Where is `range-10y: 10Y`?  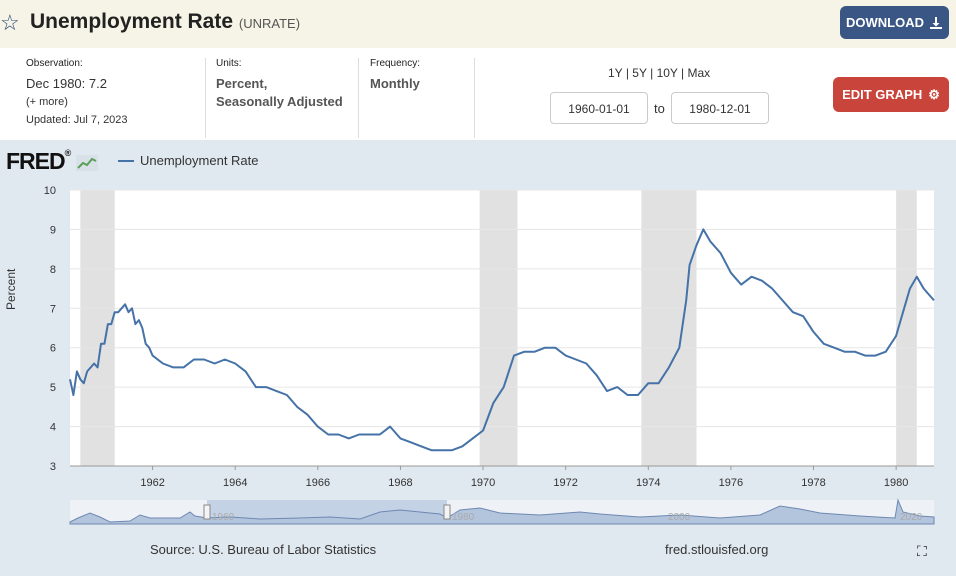 range-10y: 10Y is located at coordinates (667, 73).